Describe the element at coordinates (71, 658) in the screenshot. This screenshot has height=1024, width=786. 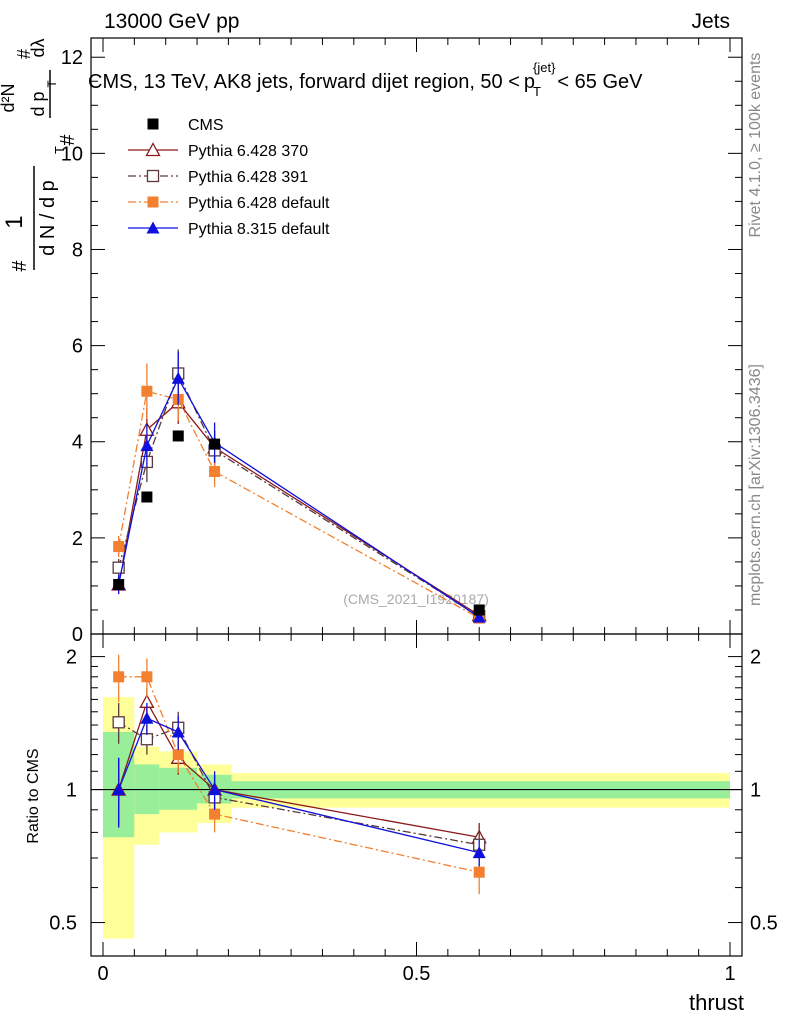
I see `ratio-ytick-label-2: 2` at that location.